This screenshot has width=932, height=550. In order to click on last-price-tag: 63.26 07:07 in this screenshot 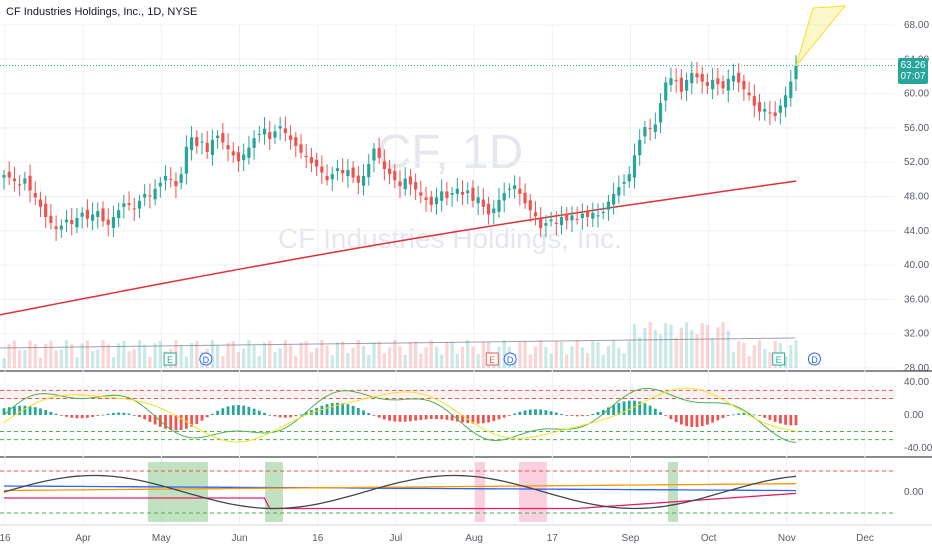, I will do `click(913, 71)`.